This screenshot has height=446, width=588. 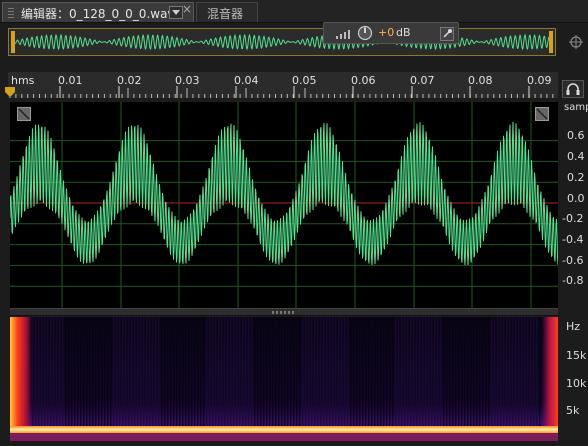 I want to click on amplitude-tick-label: -0.4, so click(x=573, y=239).